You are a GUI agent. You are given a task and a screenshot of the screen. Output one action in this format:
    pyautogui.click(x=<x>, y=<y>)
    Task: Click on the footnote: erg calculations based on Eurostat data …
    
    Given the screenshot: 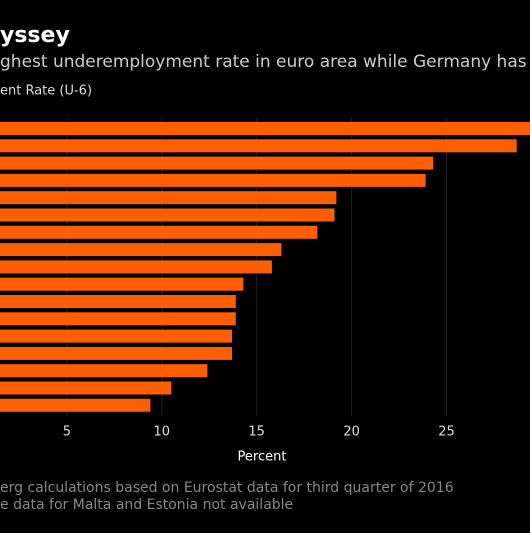 What is the action you would take?
    pyautogui.click(x=227, y=488)
    